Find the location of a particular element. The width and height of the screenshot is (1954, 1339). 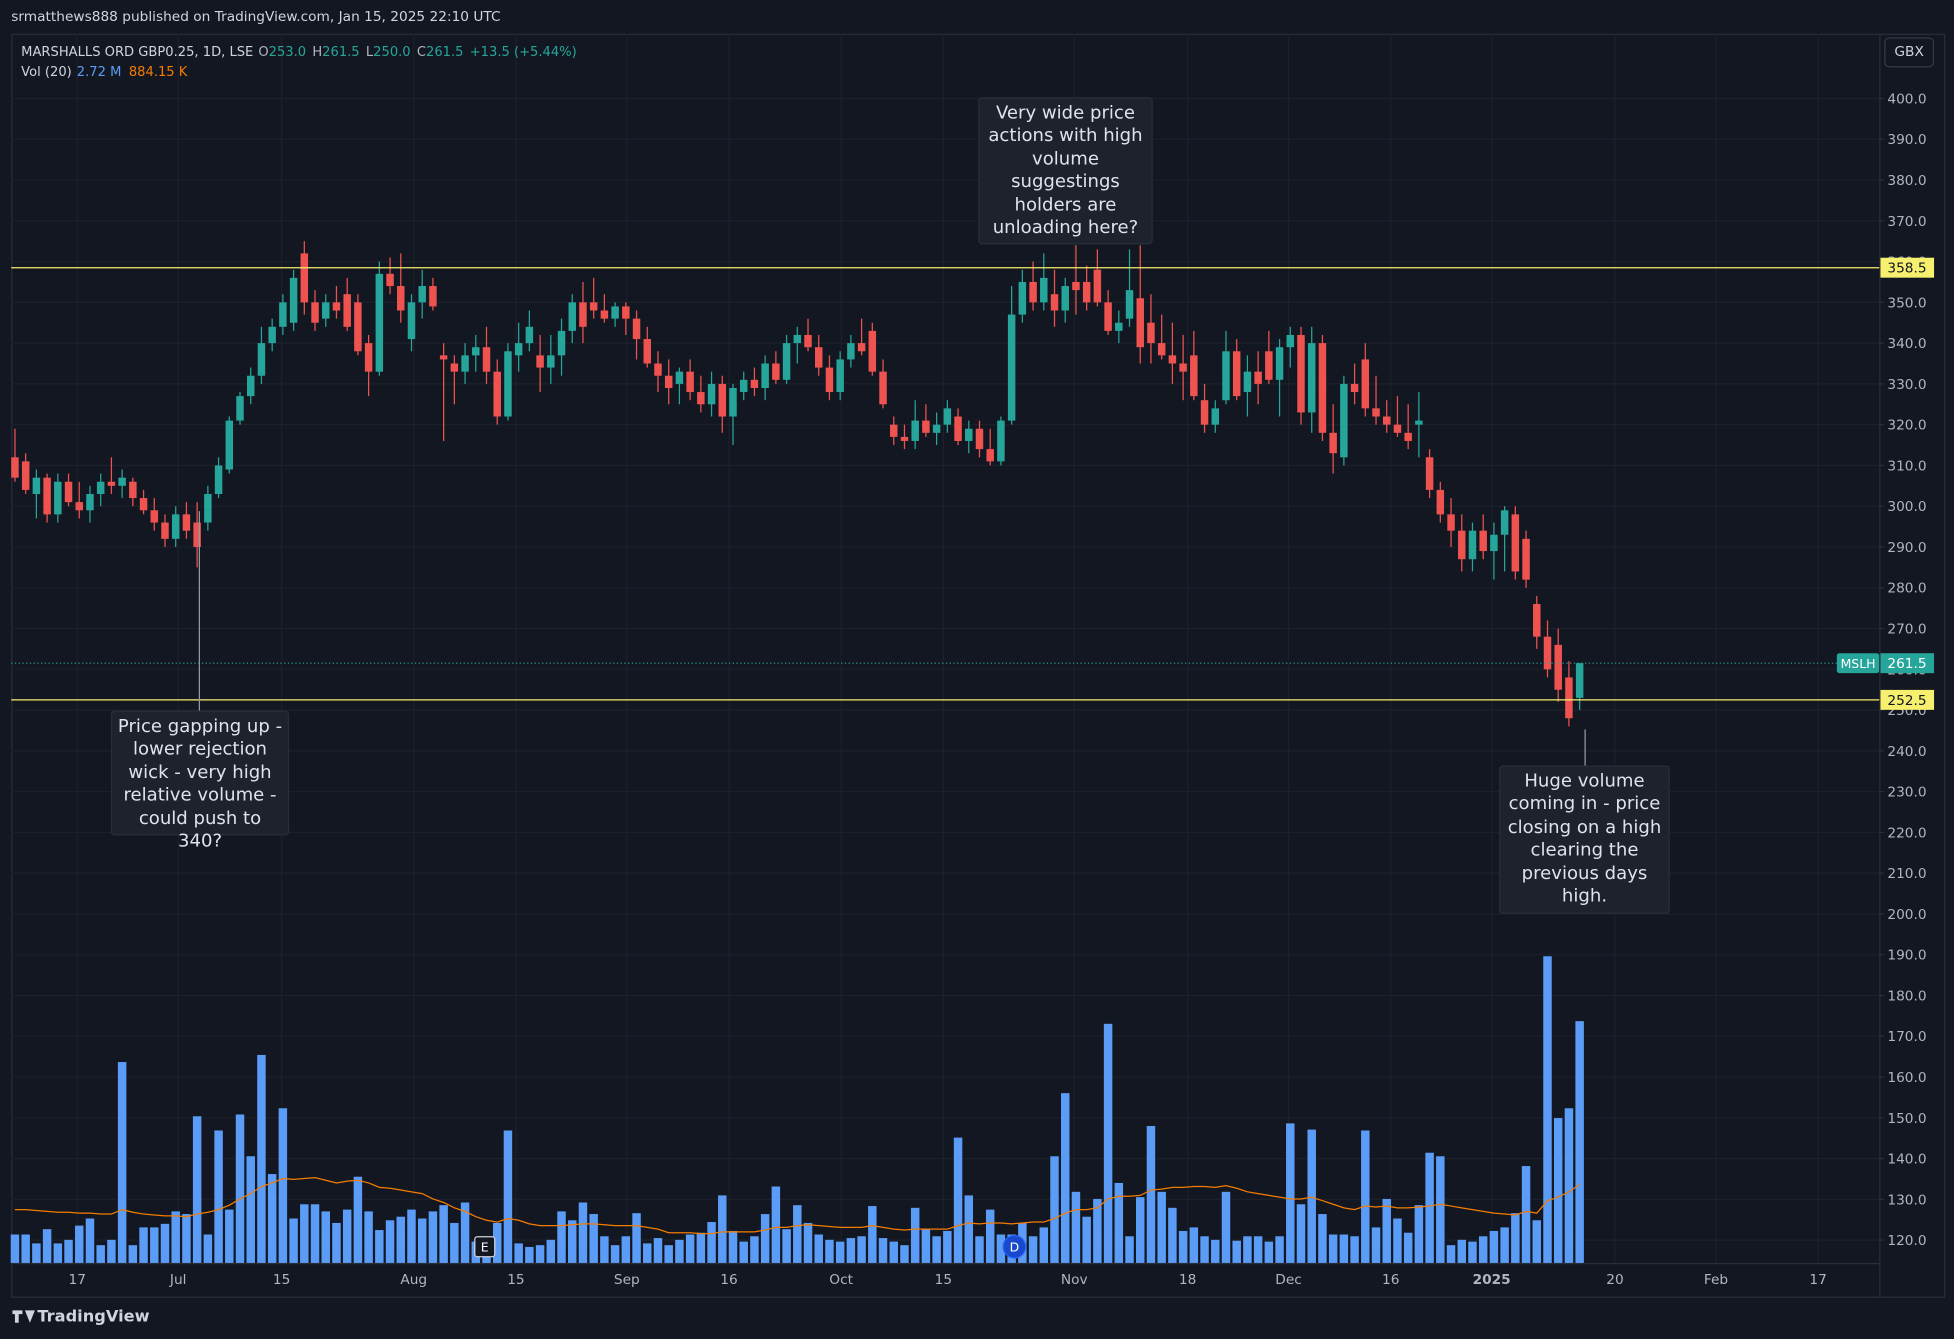

event-marker is located at coordinates (485, 1247).